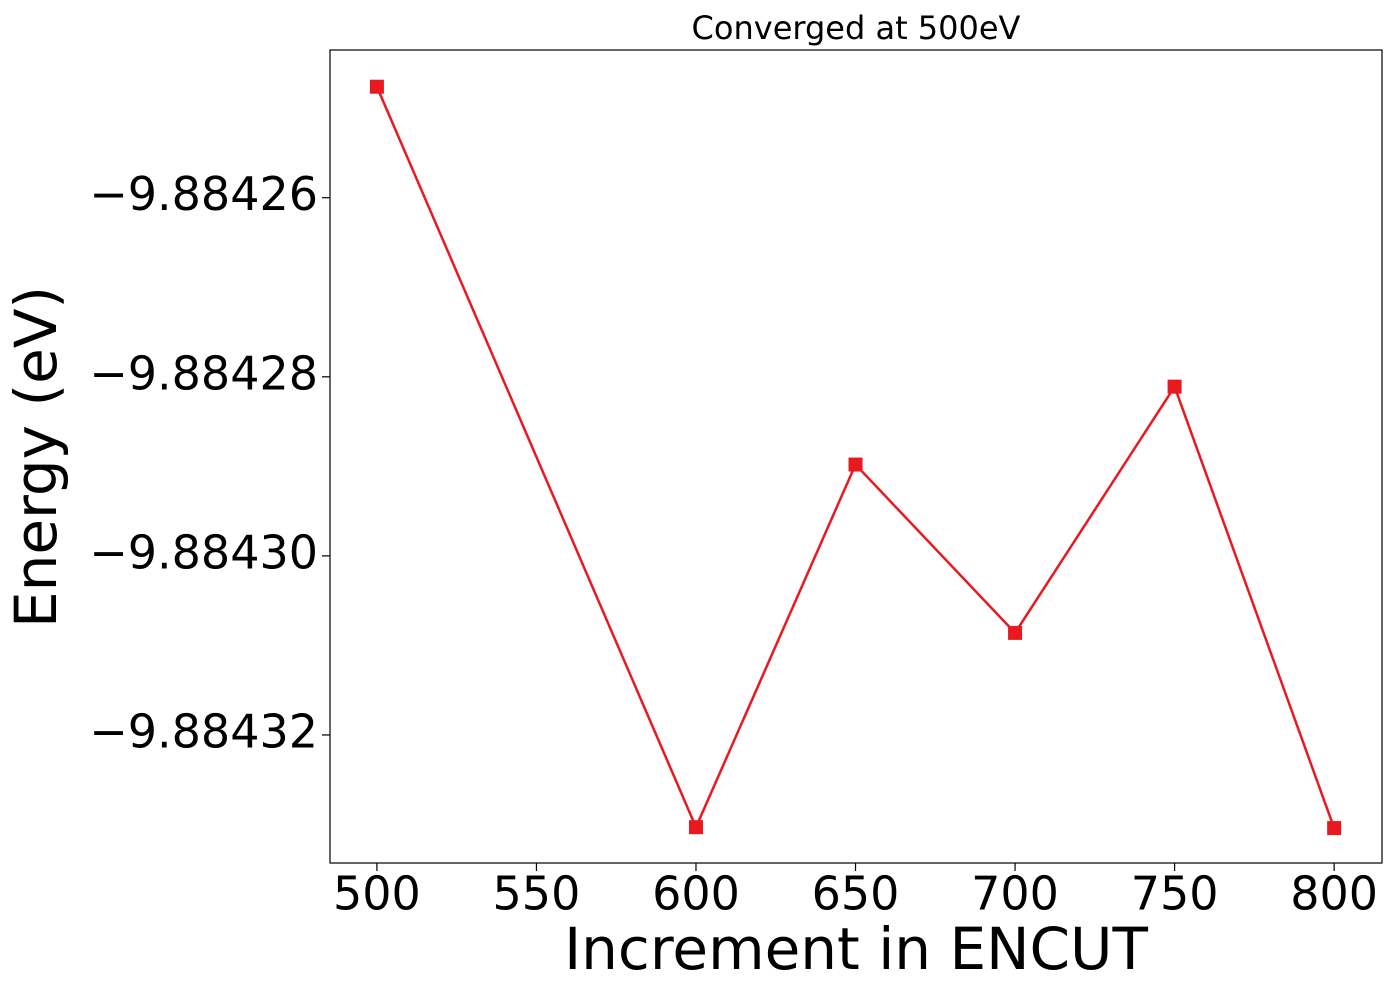 The height and width of the screenshot is (1000, 1400). Describe the element at coordinates (203, 731) in the screenshot. I see `y-tick-label: −9.88432` at that location.